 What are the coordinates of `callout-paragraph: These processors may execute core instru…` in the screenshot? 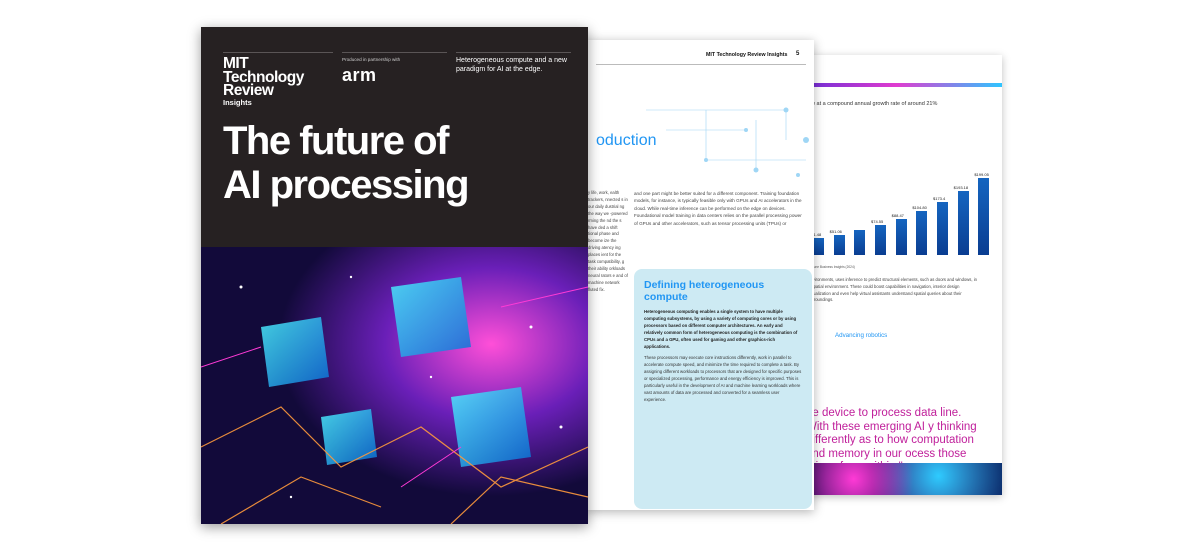 It's located at (723, 378).